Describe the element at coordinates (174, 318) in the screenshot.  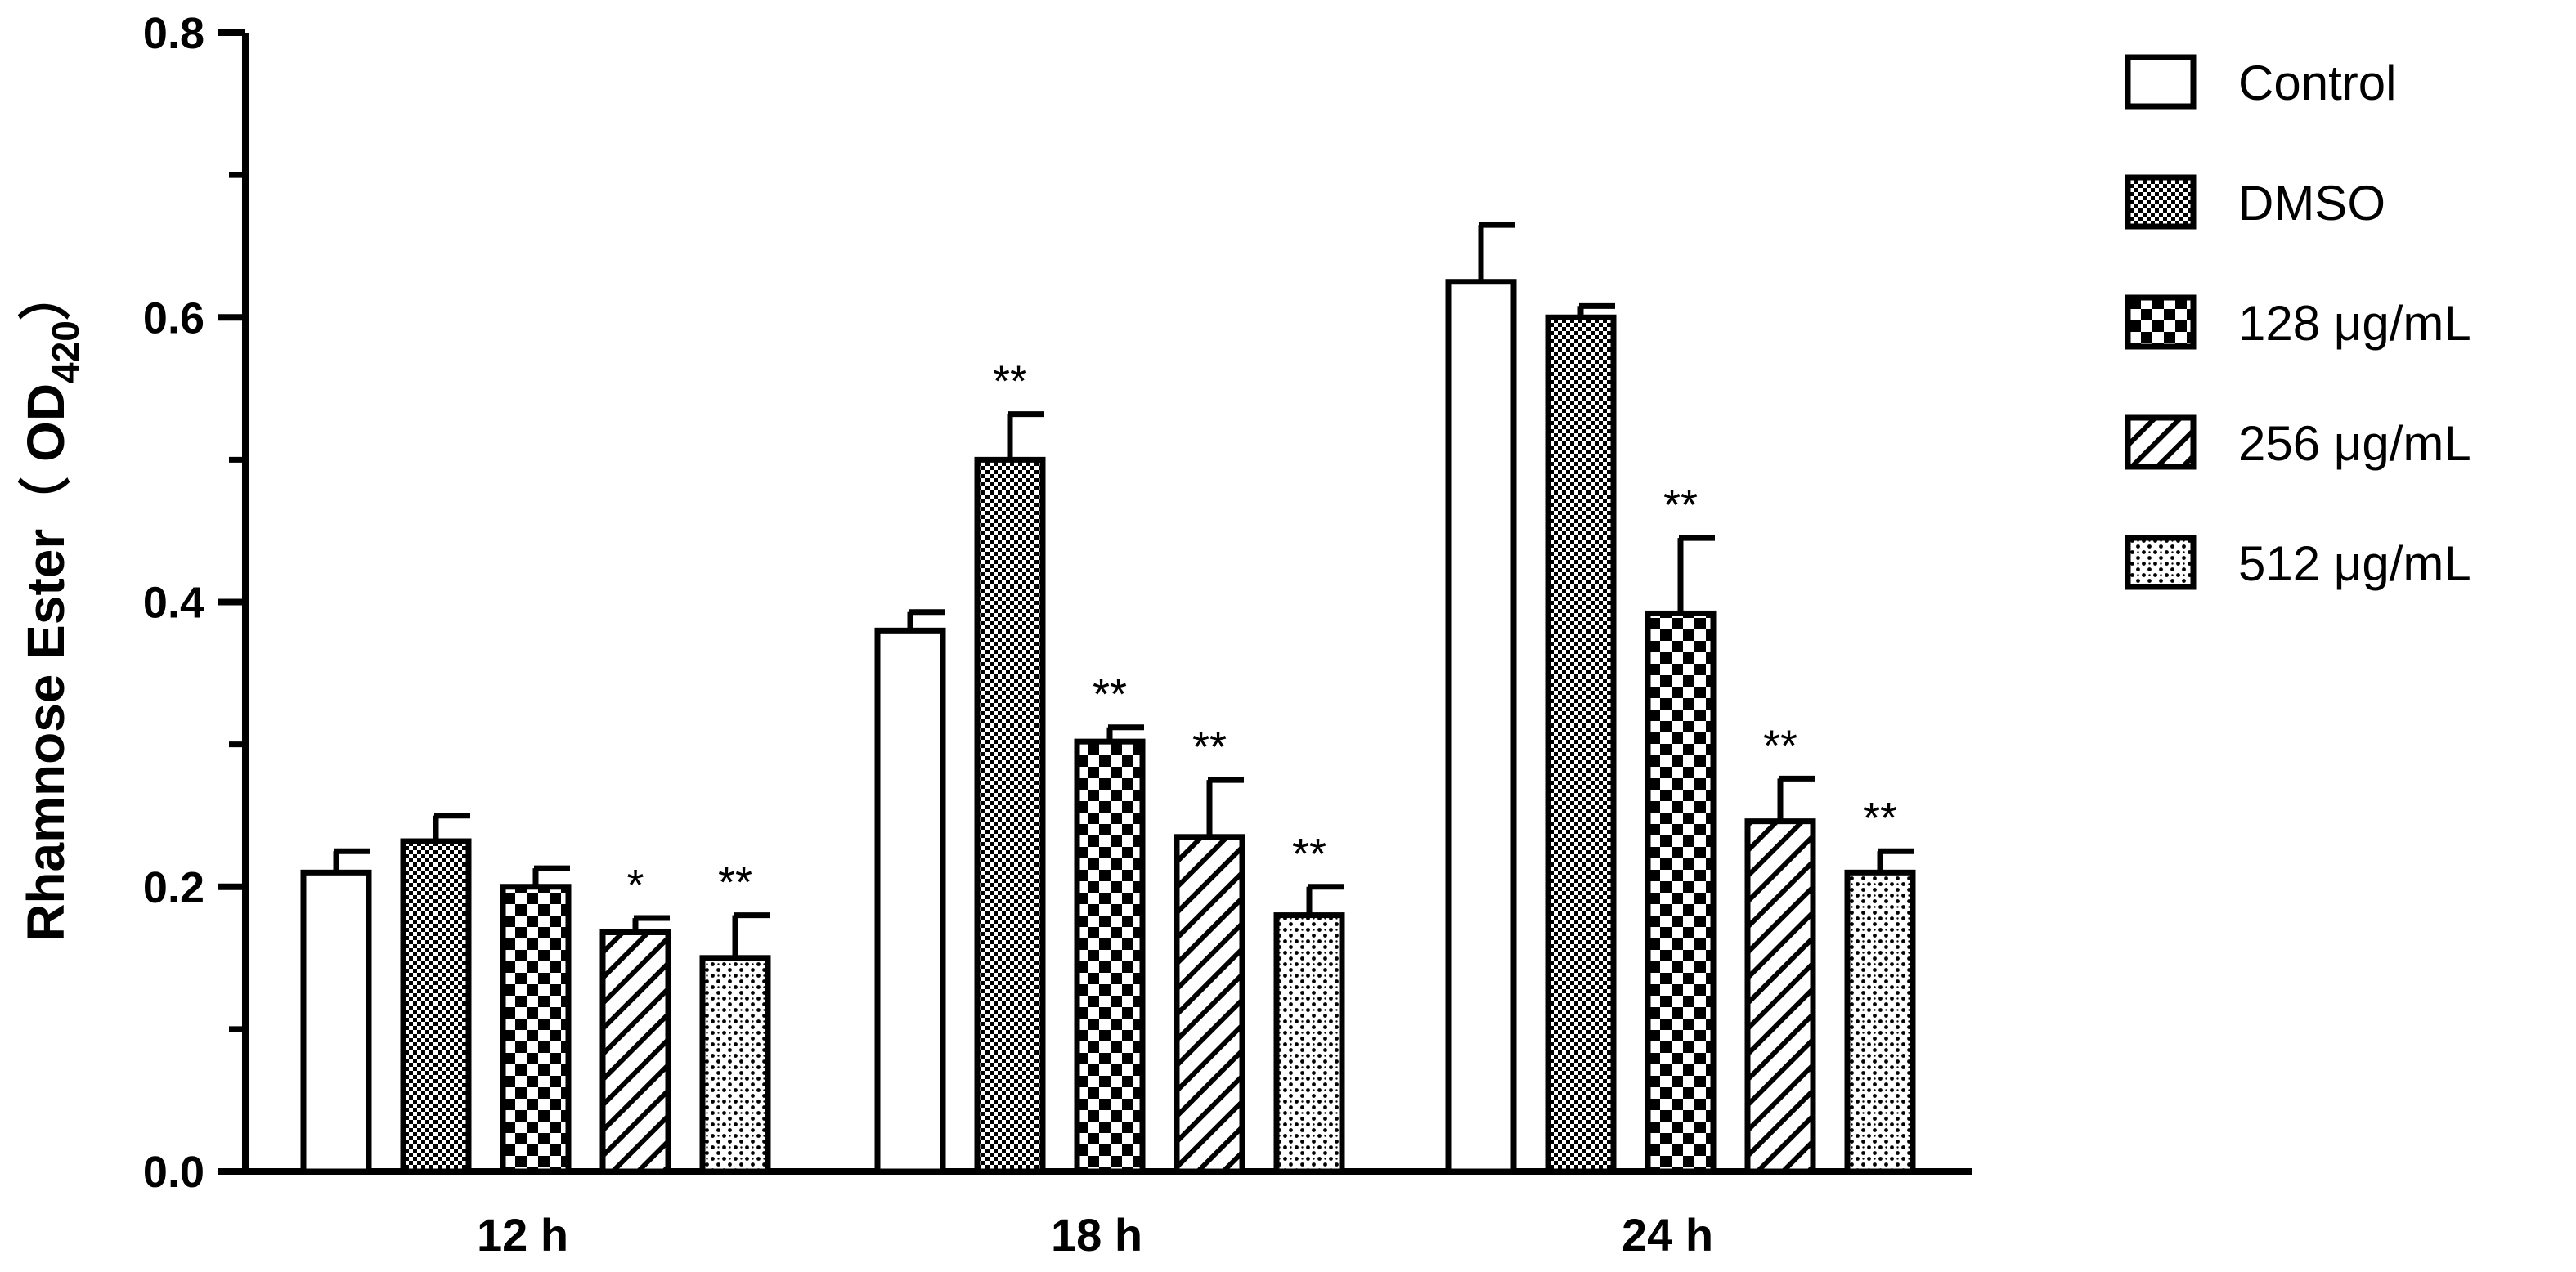
I see `y-tick-label: 0.6` at that location.